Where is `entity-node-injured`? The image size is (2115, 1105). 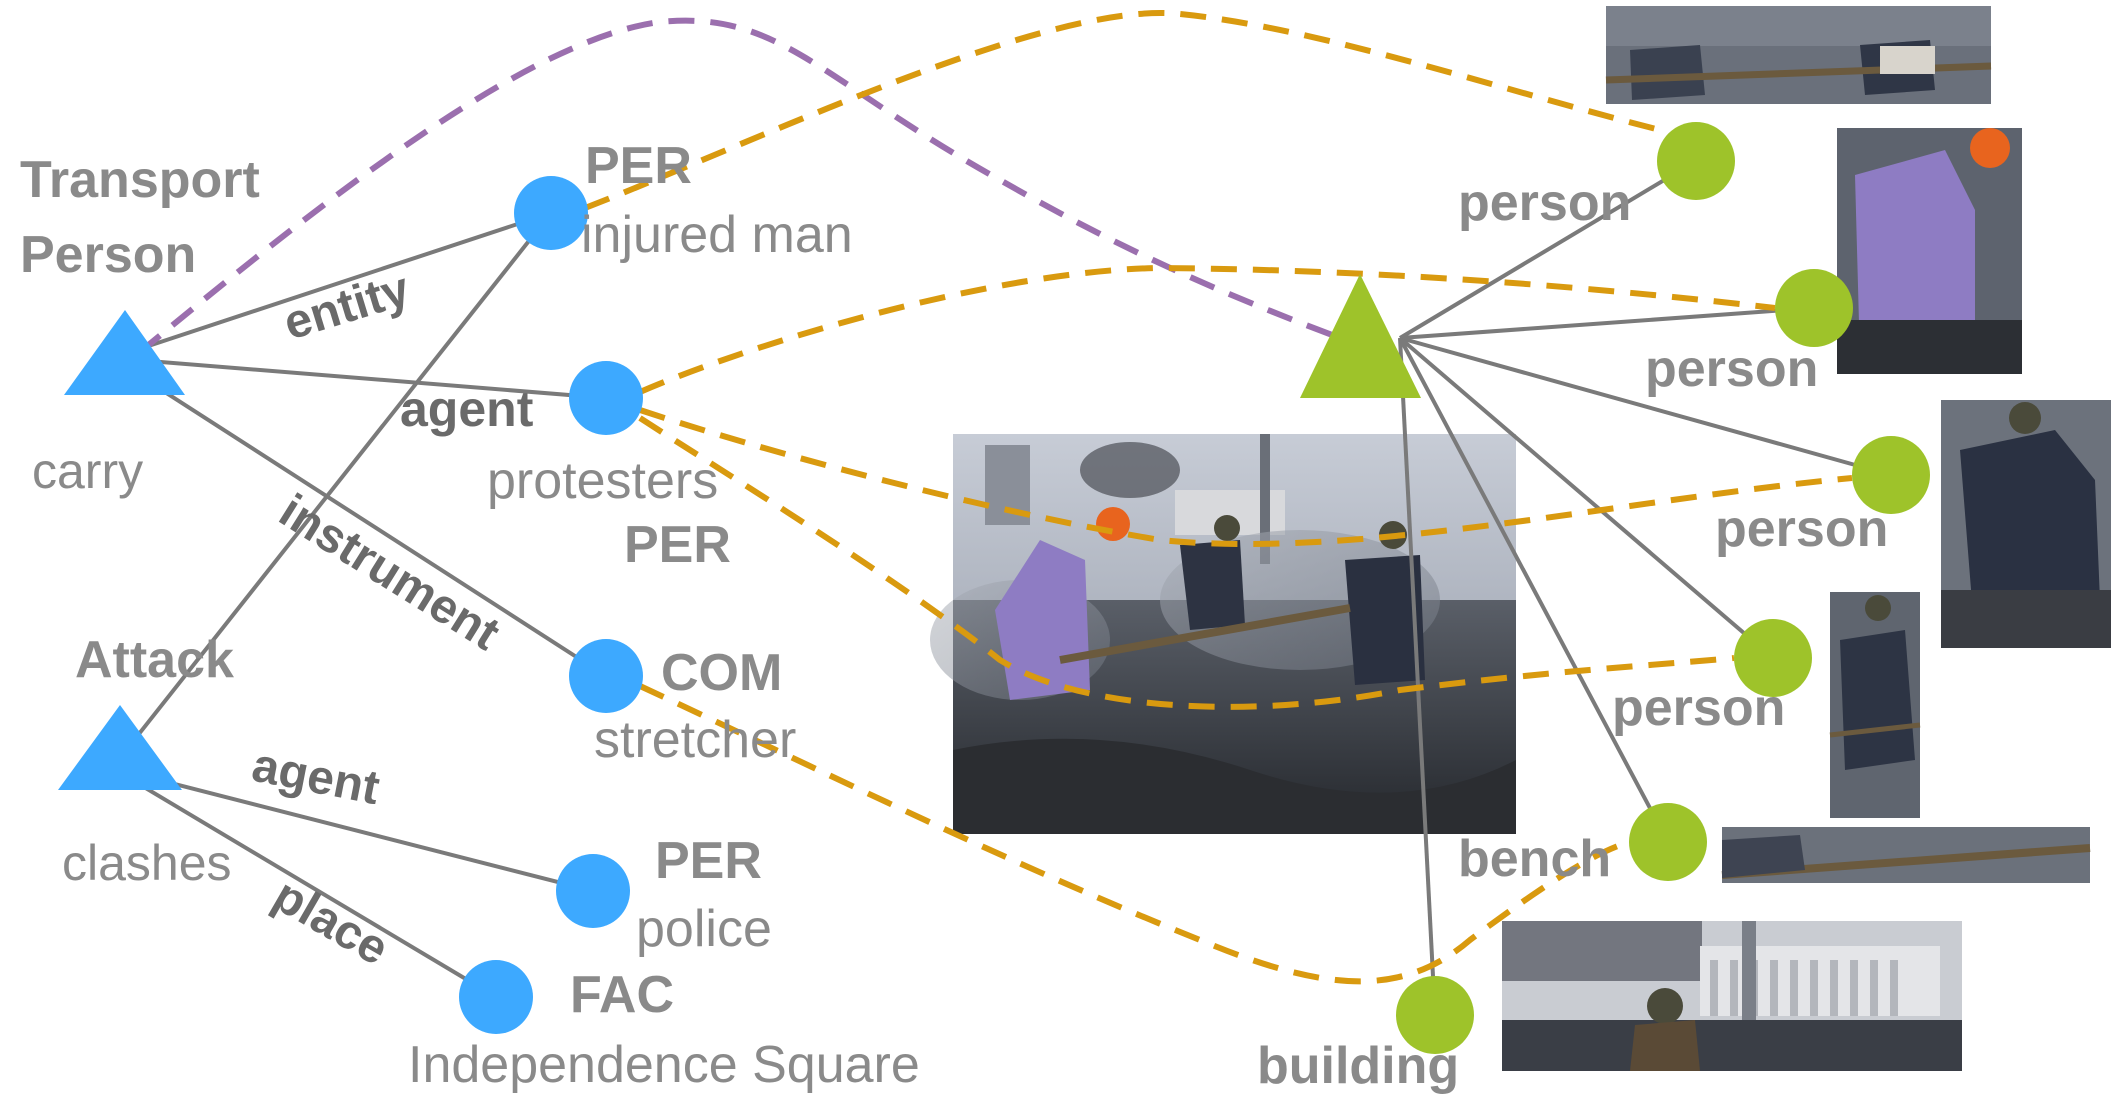 entity-node-injured is located at coordinates (551, 213).